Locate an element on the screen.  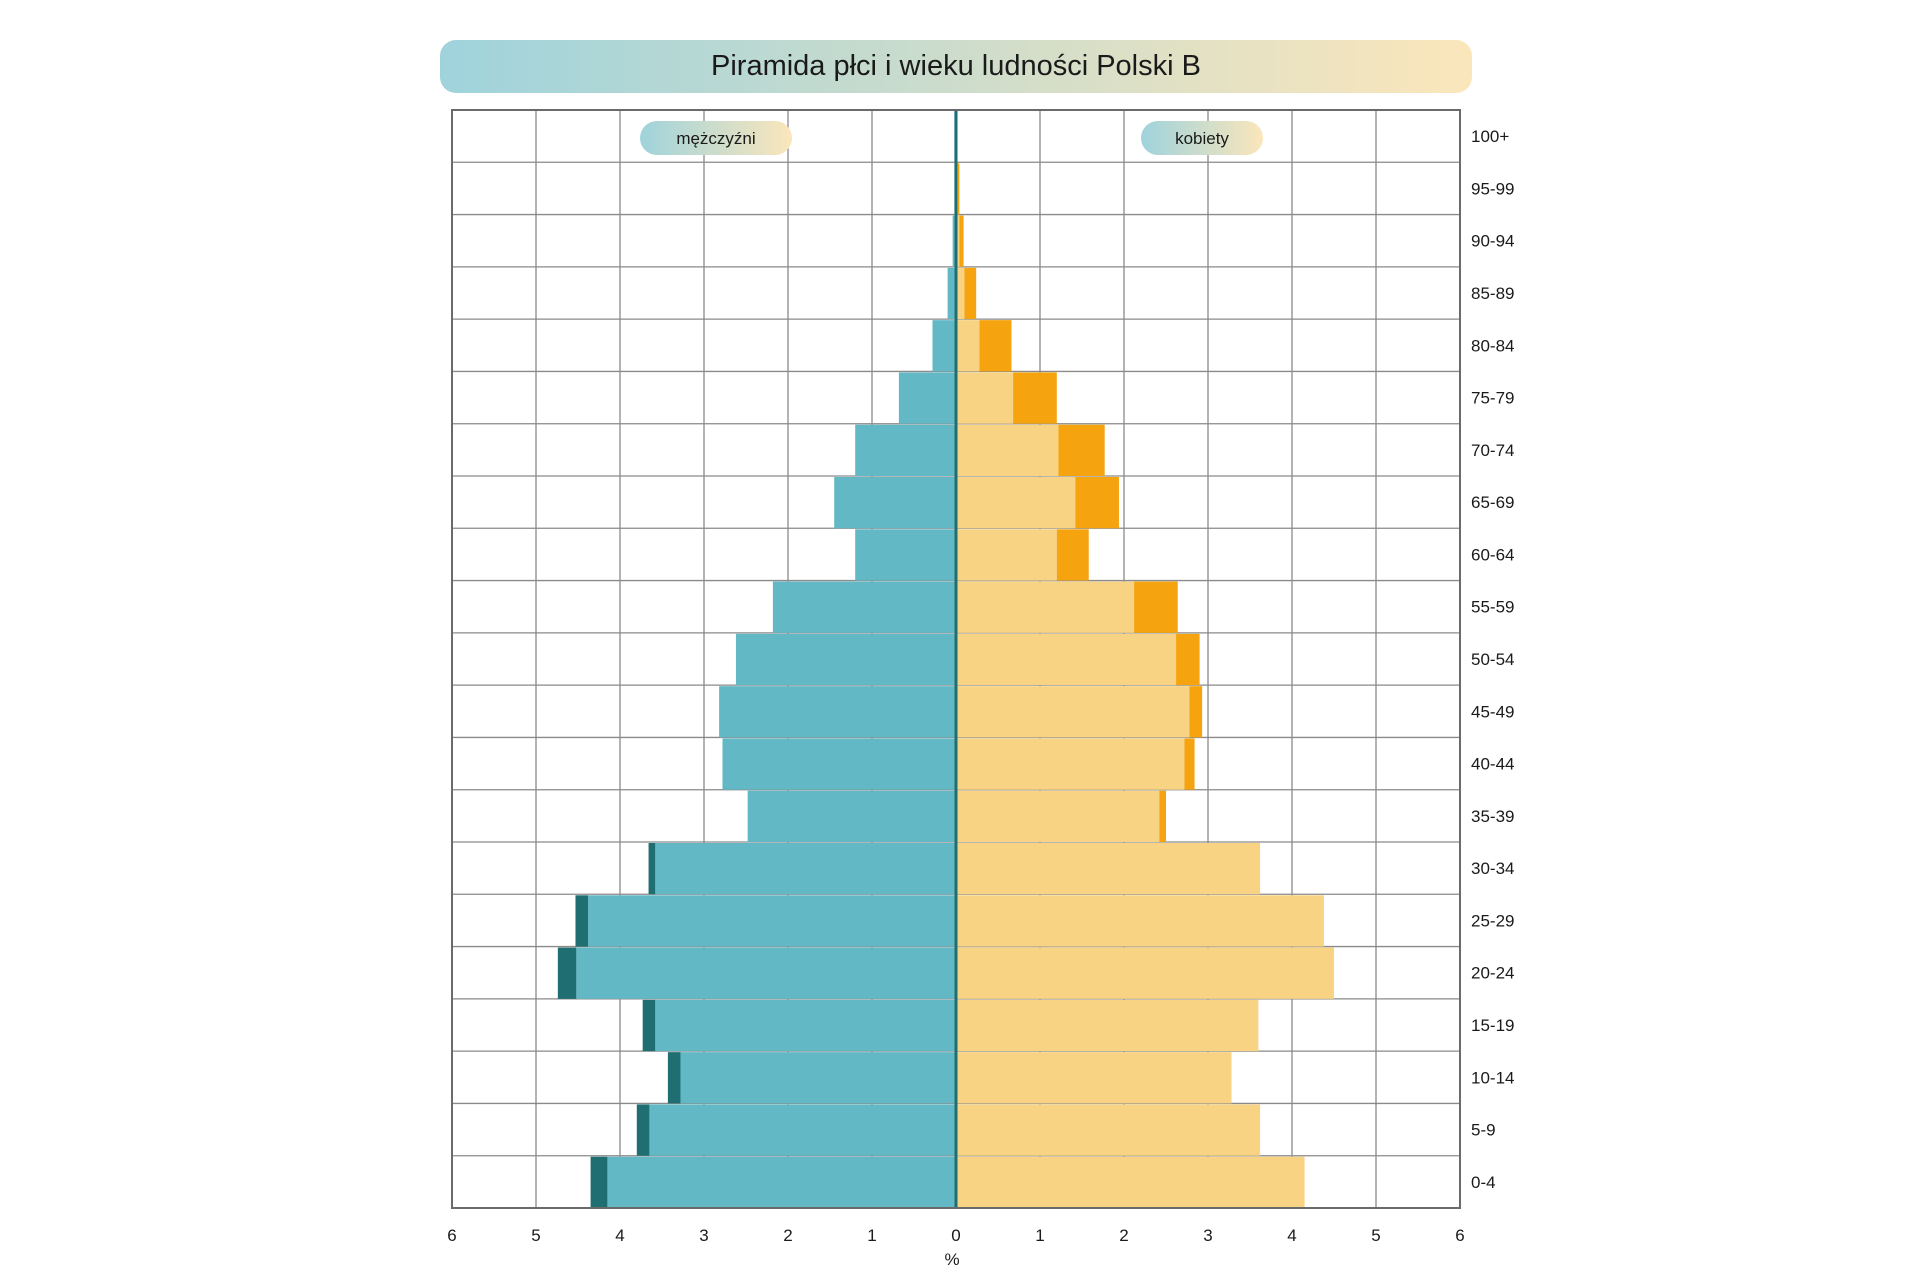
x-tick-label: 0 is located at coordinates (955, 1235).